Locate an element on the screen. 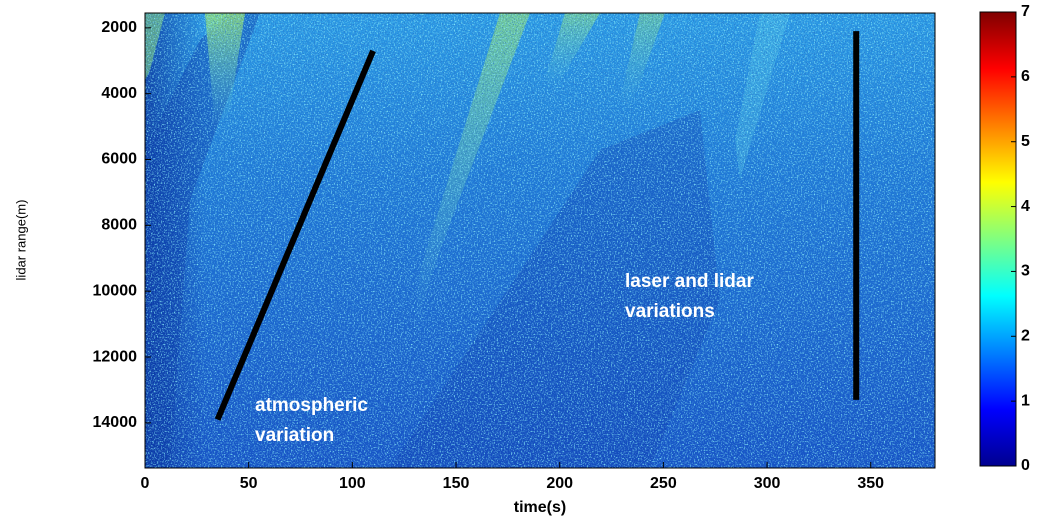  x-tick-label: 300 is located at coordinates (767, 483).